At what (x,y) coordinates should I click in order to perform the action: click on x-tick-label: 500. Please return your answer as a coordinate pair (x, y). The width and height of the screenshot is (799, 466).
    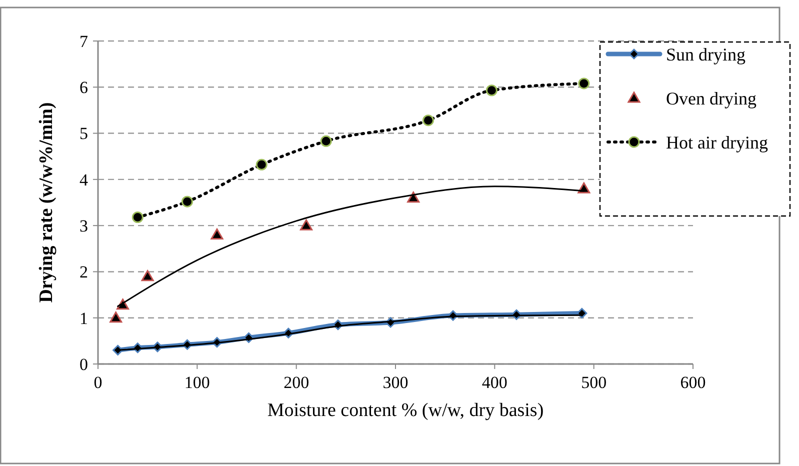
    Looking at the image, I should click on (594, 382).